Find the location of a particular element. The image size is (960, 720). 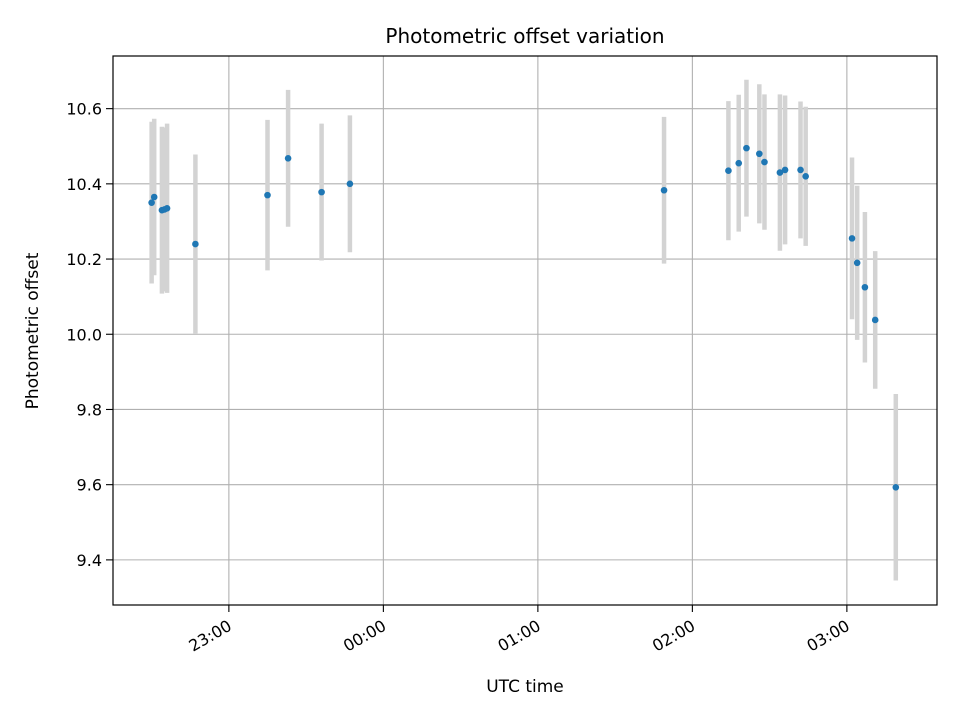

y-tick-label: 9.6 is located at coordinates (89, 485).